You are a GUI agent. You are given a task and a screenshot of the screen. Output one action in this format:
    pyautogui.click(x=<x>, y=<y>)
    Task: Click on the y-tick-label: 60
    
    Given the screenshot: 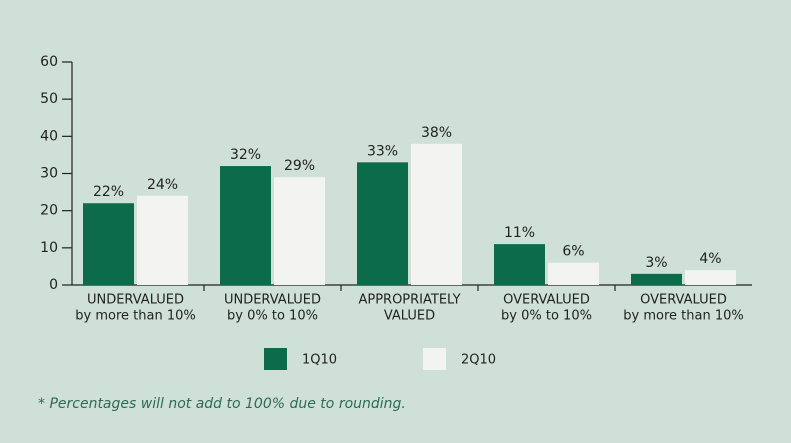 What is the action you would take?
    pyautogui.click(x=49, y=62)
    